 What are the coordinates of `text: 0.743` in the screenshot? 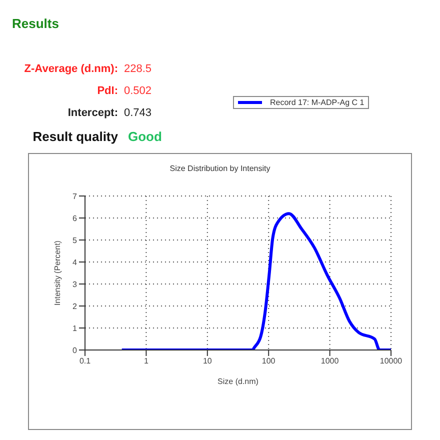 It's located at (138, 113).